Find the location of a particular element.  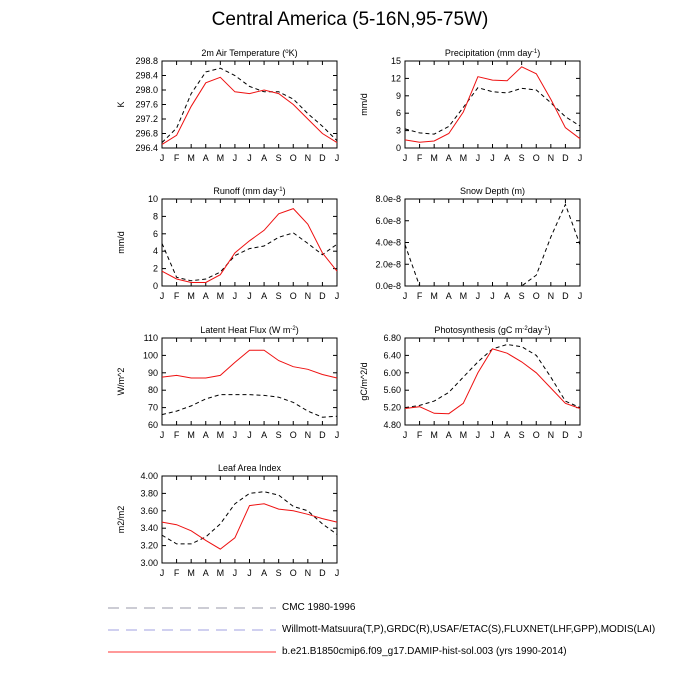

y-tick-label: 4.0e-8 is located at coordinates (388, 243).